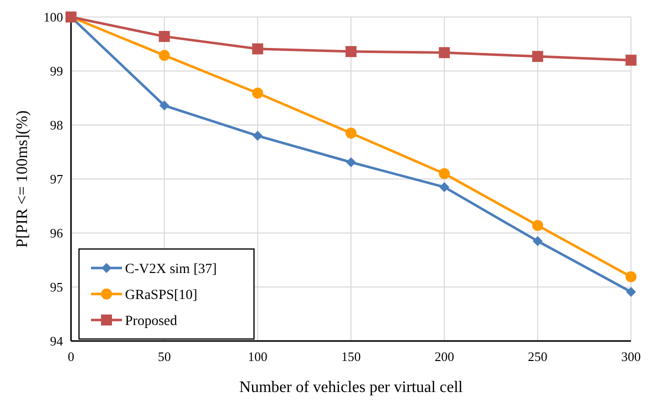 This screenshot has height=406, width=660. I want to click on y-tick-label: 98, so click(56, 125).